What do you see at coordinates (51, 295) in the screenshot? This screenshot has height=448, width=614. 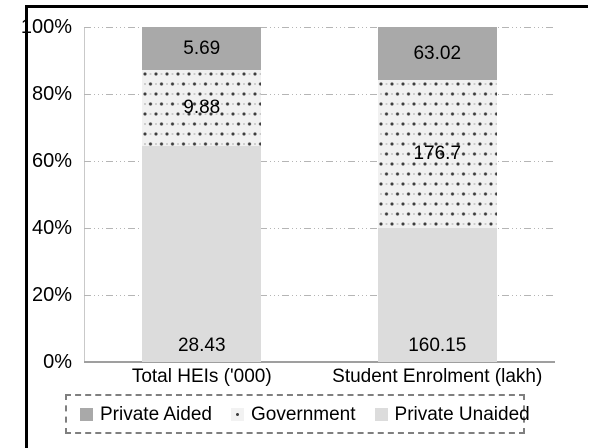 I see `y-axis-tick-label: 20%` at bounding box center [51, 295].